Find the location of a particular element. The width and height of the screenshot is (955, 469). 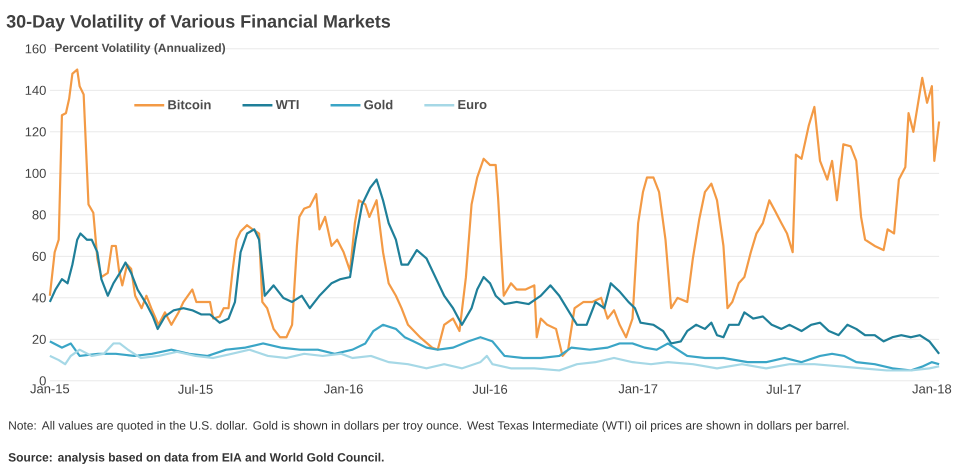

y-tick-label: 100 is located at coordinates (36, 173).